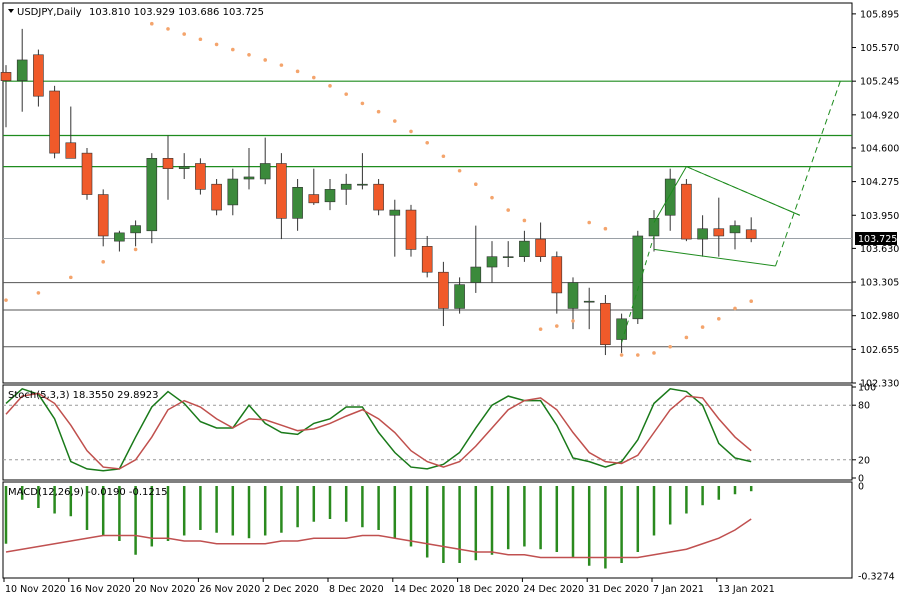  I want to click on triangle-lower-line, so click(714, 257).